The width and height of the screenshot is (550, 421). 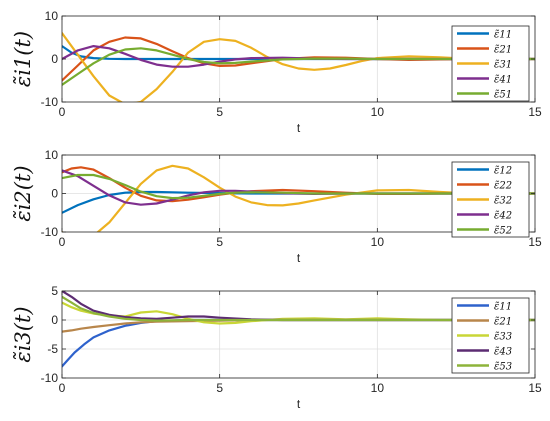 What do you see at coordinates (503, 352) in the screenshot?
I see `legend-label: ε̃43` at bounding box center [503, 352].